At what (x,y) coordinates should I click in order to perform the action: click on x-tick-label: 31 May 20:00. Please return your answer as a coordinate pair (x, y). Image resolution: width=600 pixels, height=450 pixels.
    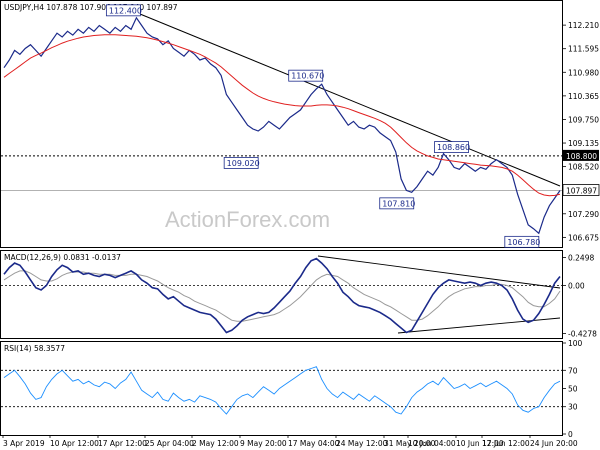
    Looking at the image, I should click on (410, 443).